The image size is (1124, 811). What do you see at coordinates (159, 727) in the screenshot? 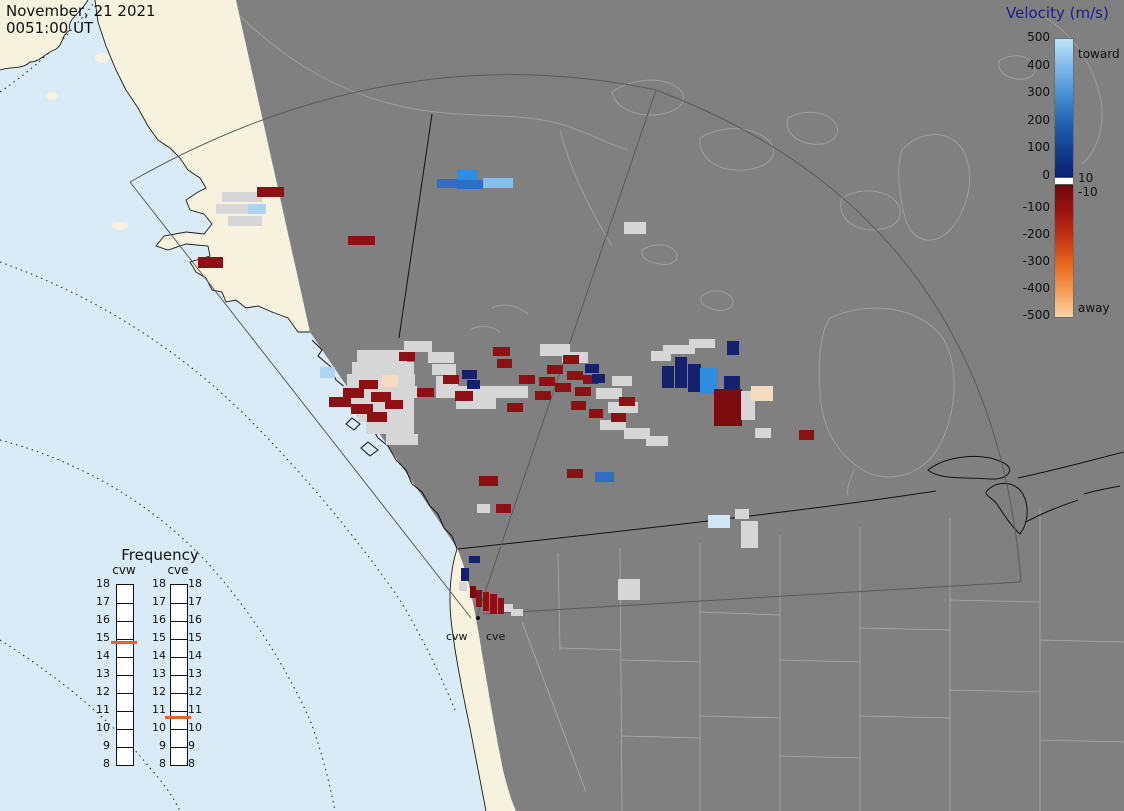
I see `frequency-tick-label: 10` at bounding box center [159, 727].